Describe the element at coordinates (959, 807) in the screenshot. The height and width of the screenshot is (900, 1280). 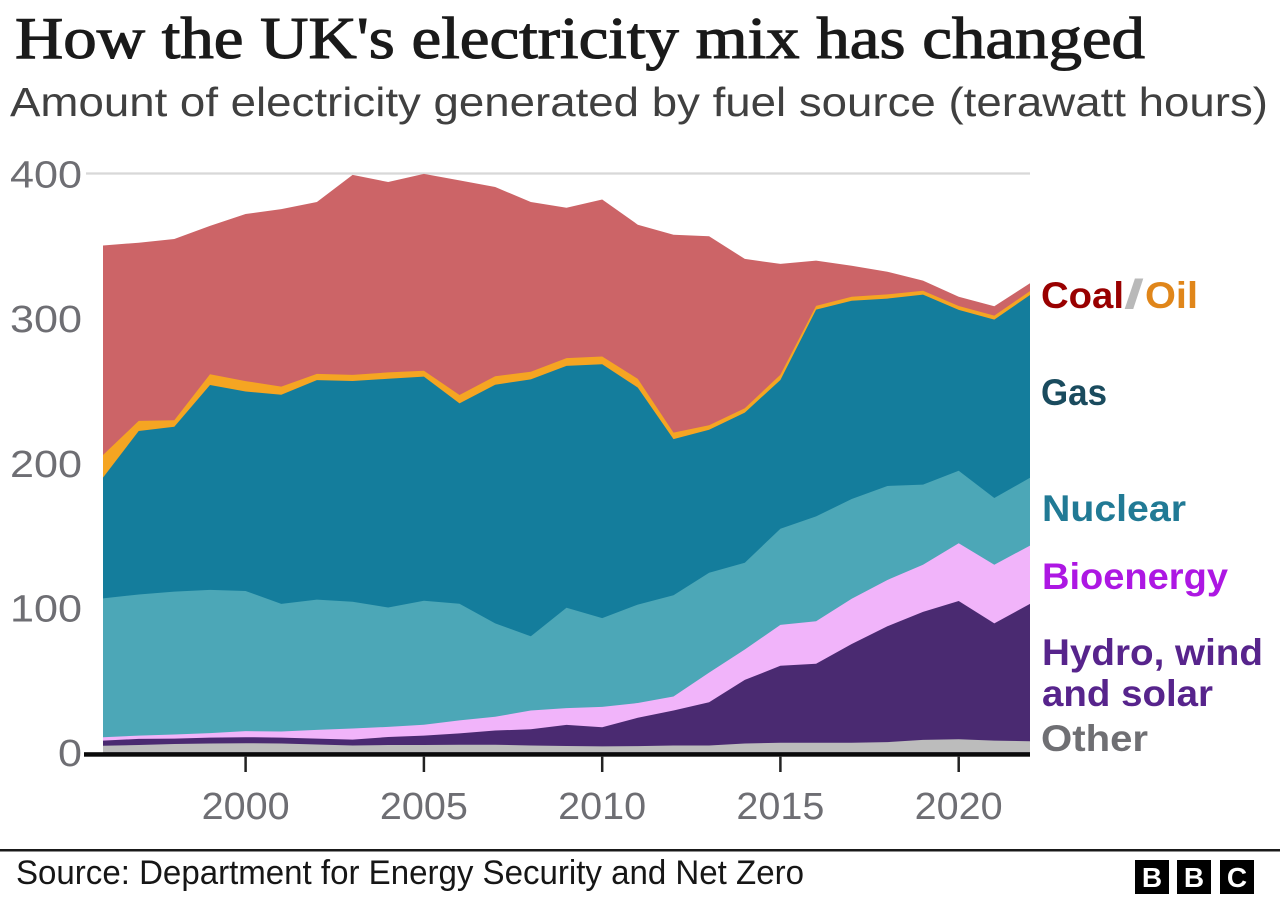
I see `svg-text: 2020` at that location.